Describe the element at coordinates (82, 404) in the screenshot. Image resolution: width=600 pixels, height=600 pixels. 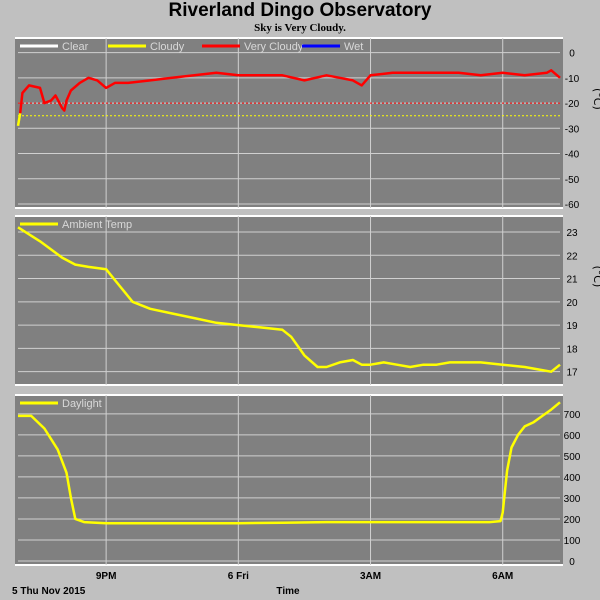
I see `legend-label: Daylight` at that location.